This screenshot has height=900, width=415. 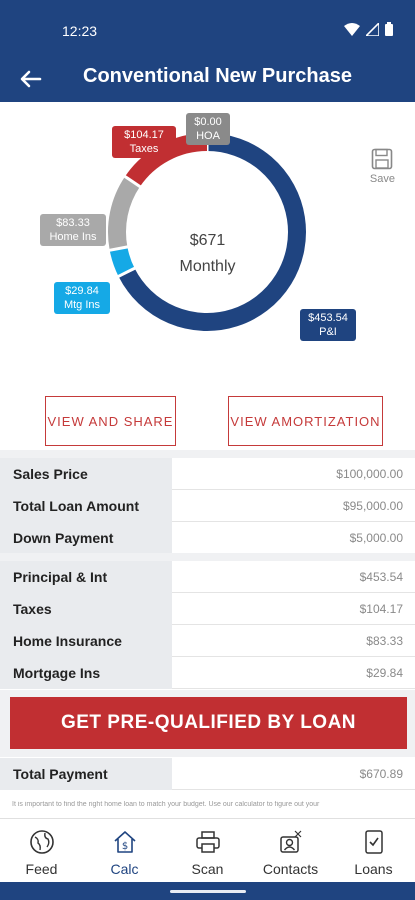 I want to click on gesture-bar, so click(x=207, y=891).